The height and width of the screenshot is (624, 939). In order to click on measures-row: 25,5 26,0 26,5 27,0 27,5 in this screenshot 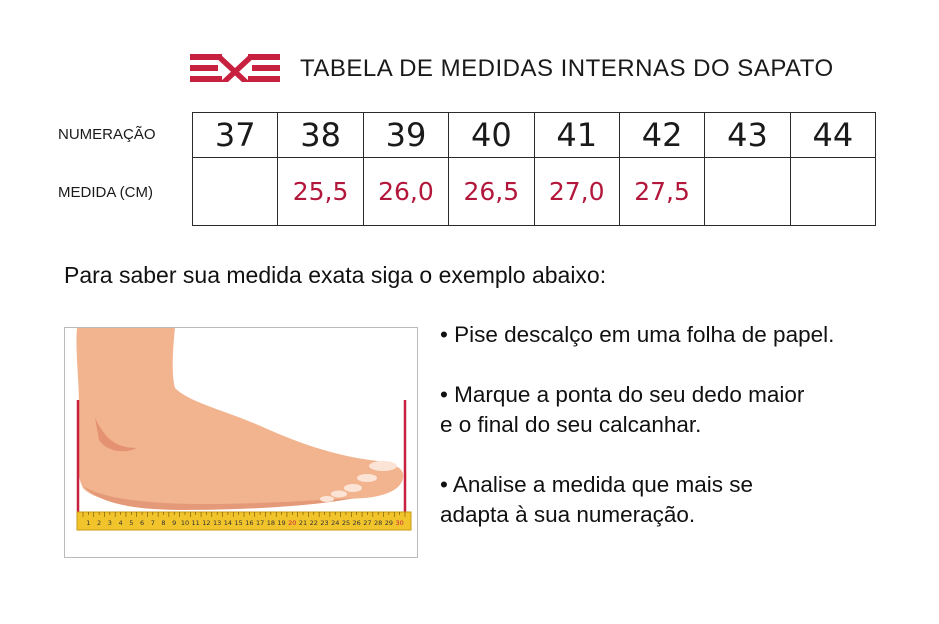, I will do `click(534, 191)`.